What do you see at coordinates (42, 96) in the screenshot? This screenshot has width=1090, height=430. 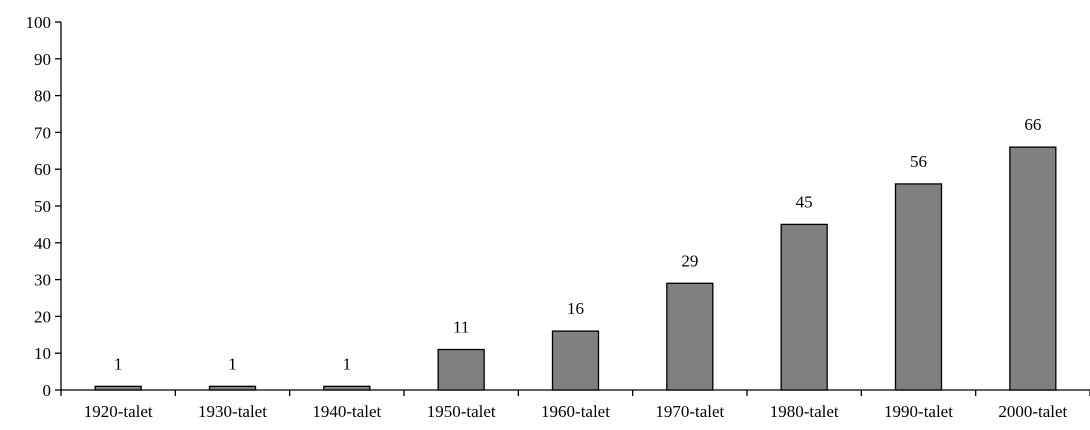 I see `y-tick-label: 80` at bounding box center [42, 96].